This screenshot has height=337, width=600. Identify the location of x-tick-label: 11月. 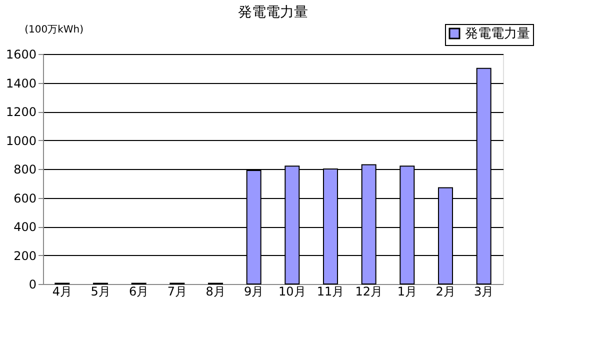
(330, 291).